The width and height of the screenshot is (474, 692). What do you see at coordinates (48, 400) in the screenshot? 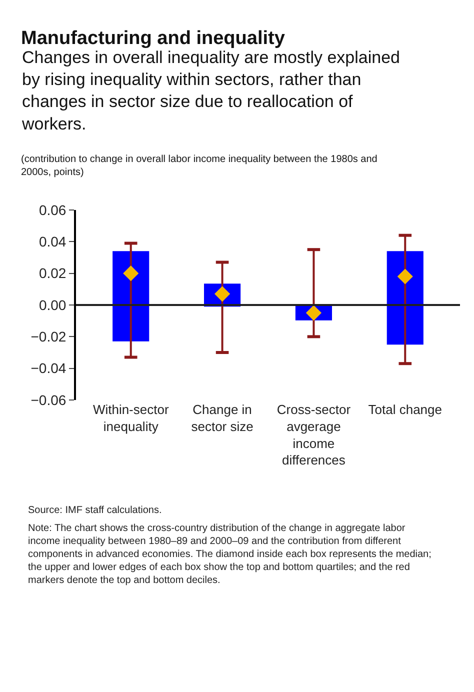
I see `y-tick-label: −0.06` at bounding box center [48, 400].